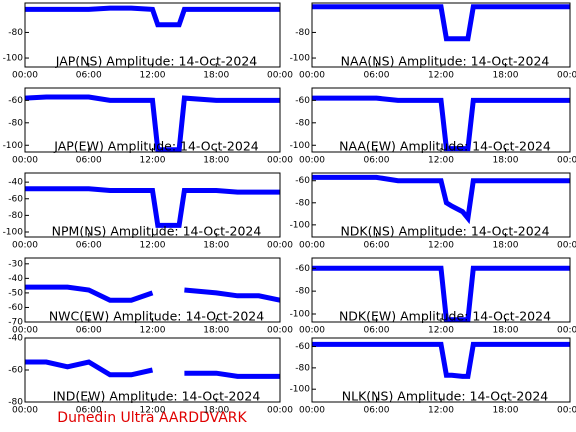  What do you see at coordinates (445, 61) in the screenshot?
I see `panel-title: NAA(NS) Amplitude: 14-Oct-2024` at bounding box center [445, 61].